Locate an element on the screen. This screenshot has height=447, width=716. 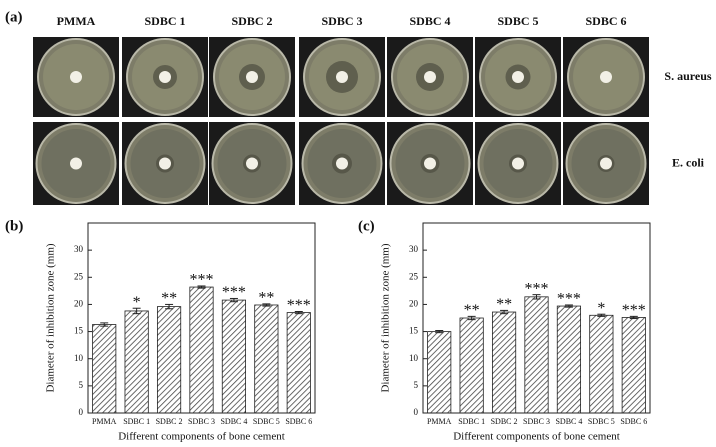
column-label: SDBC 4 is located at coordinates (429, 21).